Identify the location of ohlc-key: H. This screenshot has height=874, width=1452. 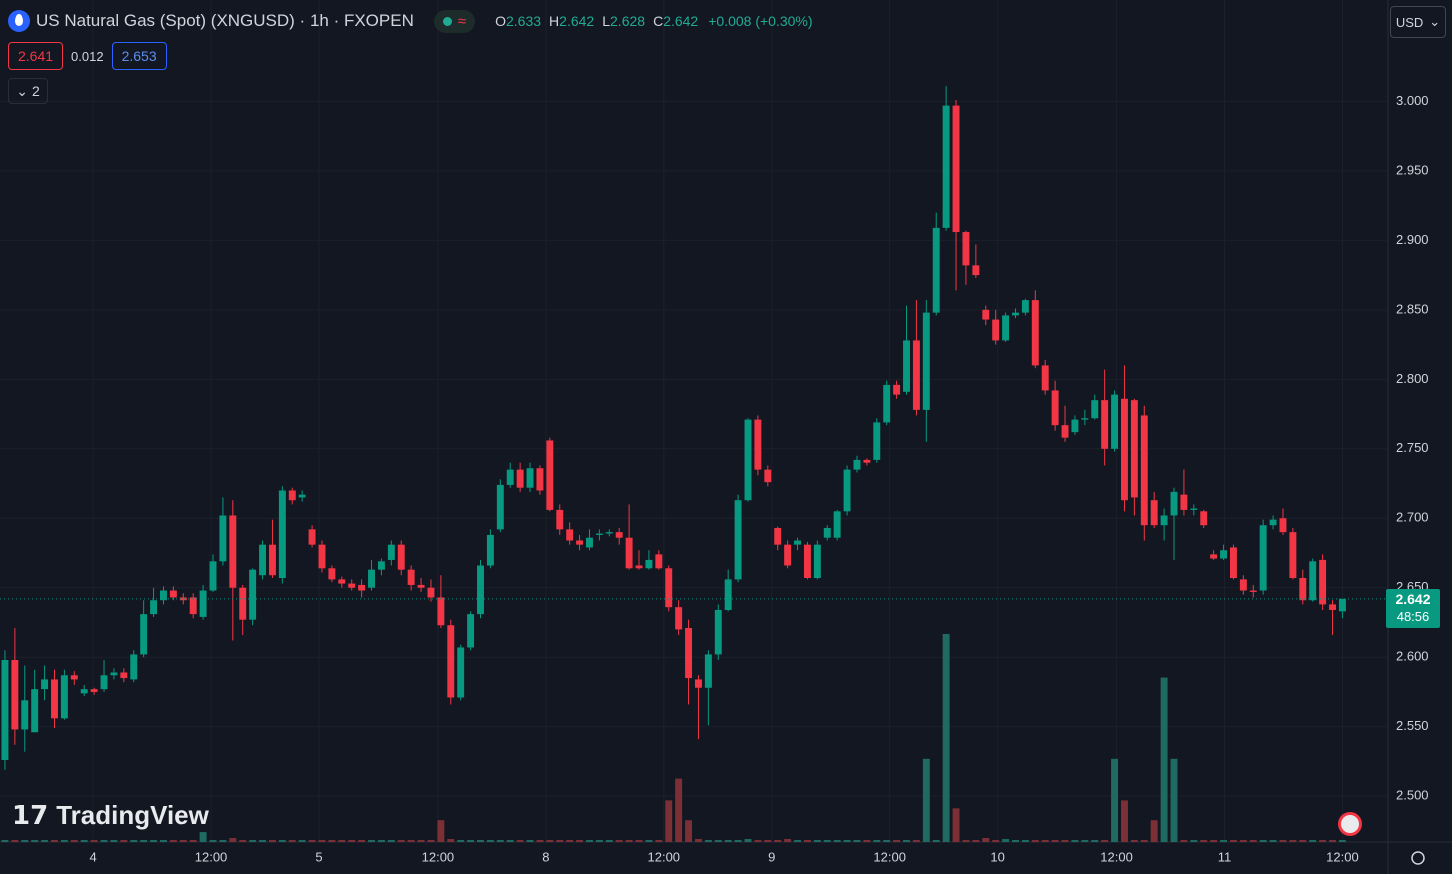
(554, 21).